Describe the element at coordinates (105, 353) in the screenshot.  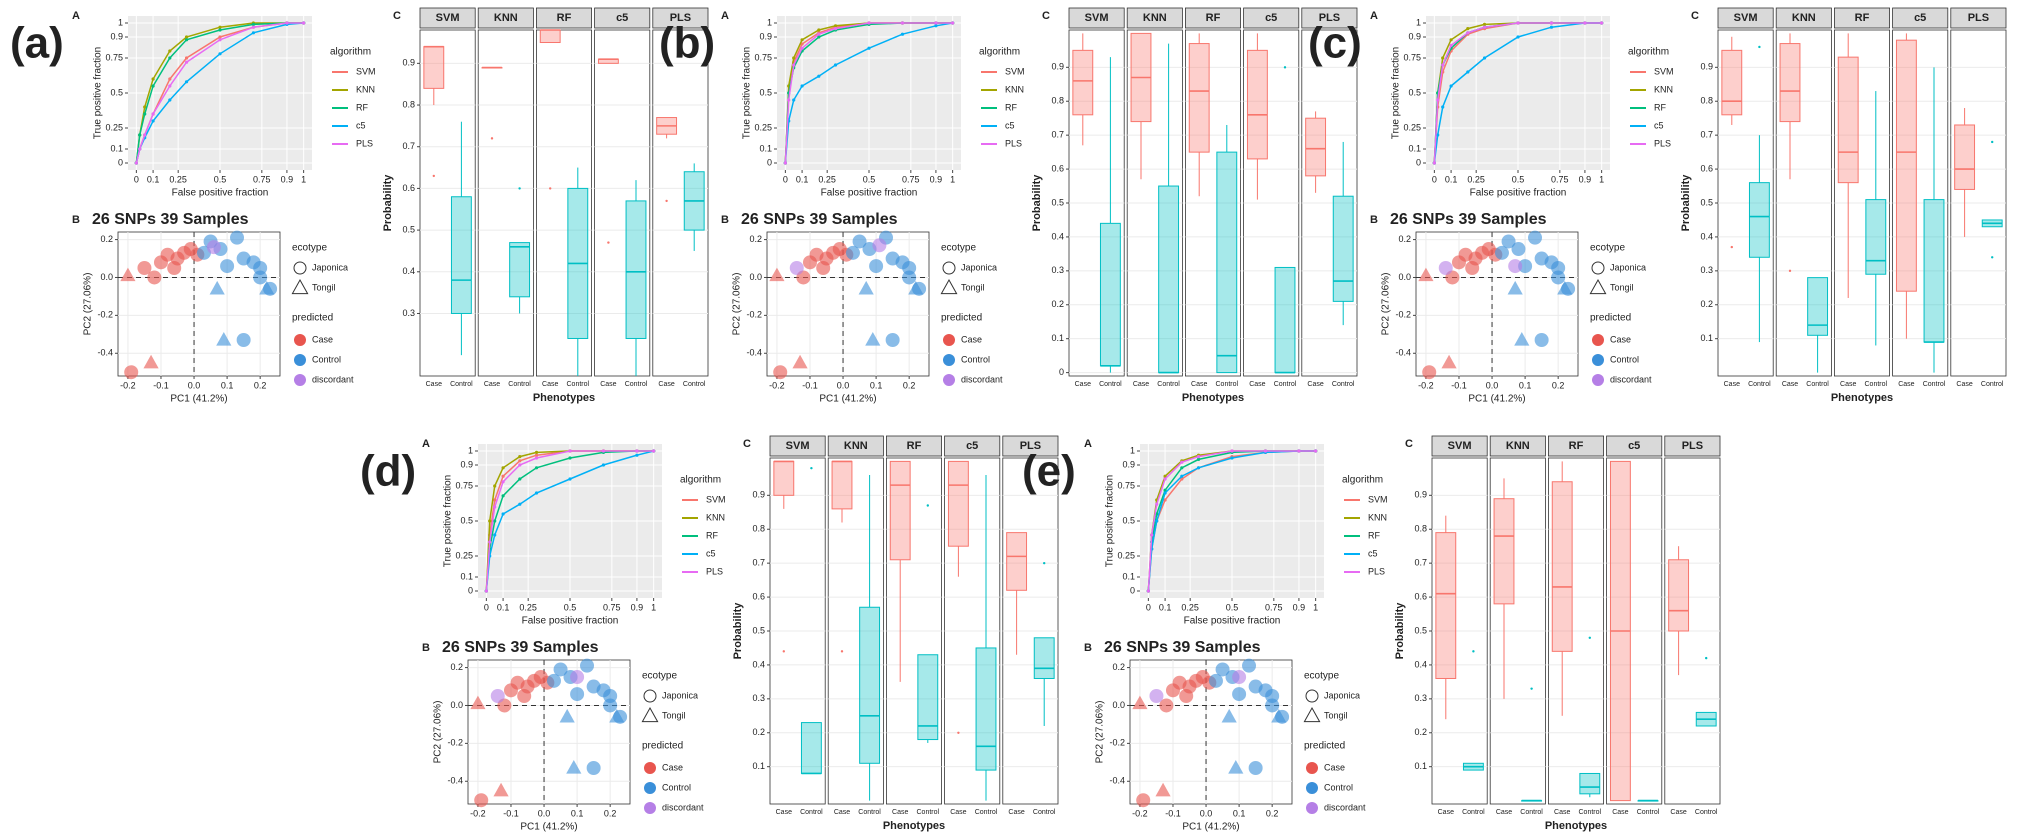
I see `y-tick-label: -0.4` at that location.